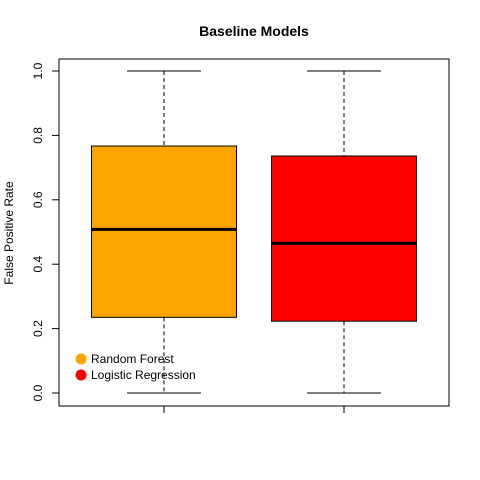 This screenshot has height=480, width=480. What do you see at coordinates (38, 135) in the screenshot?
I see `y-tick-label: 0.8` at bounding box center [38, 135].